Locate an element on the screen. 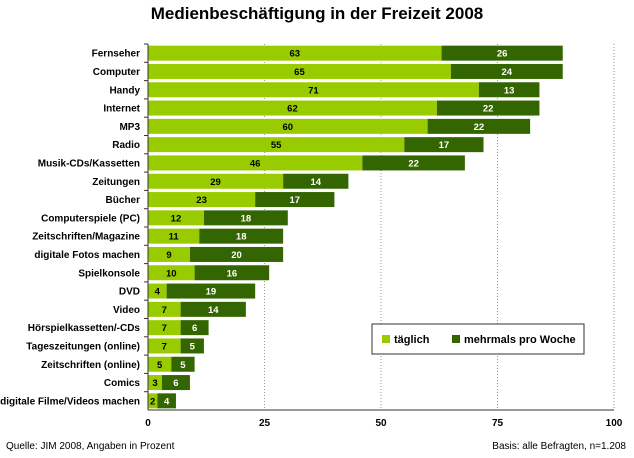  category-label: Musik-CDs/Kassetten is located at coordinates (89, 163).